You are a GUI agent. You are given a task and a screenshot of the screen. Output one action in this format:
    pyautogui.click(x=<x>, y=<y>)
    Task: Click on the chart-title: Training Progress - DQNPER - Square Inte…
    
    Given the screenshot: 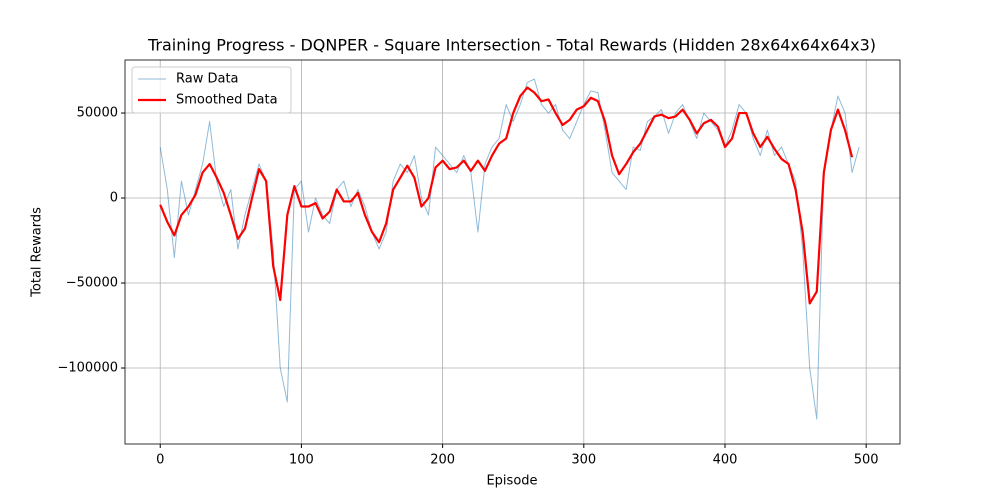 What is the action you would take?
    pyautogui.click(x=511, y=45)
    